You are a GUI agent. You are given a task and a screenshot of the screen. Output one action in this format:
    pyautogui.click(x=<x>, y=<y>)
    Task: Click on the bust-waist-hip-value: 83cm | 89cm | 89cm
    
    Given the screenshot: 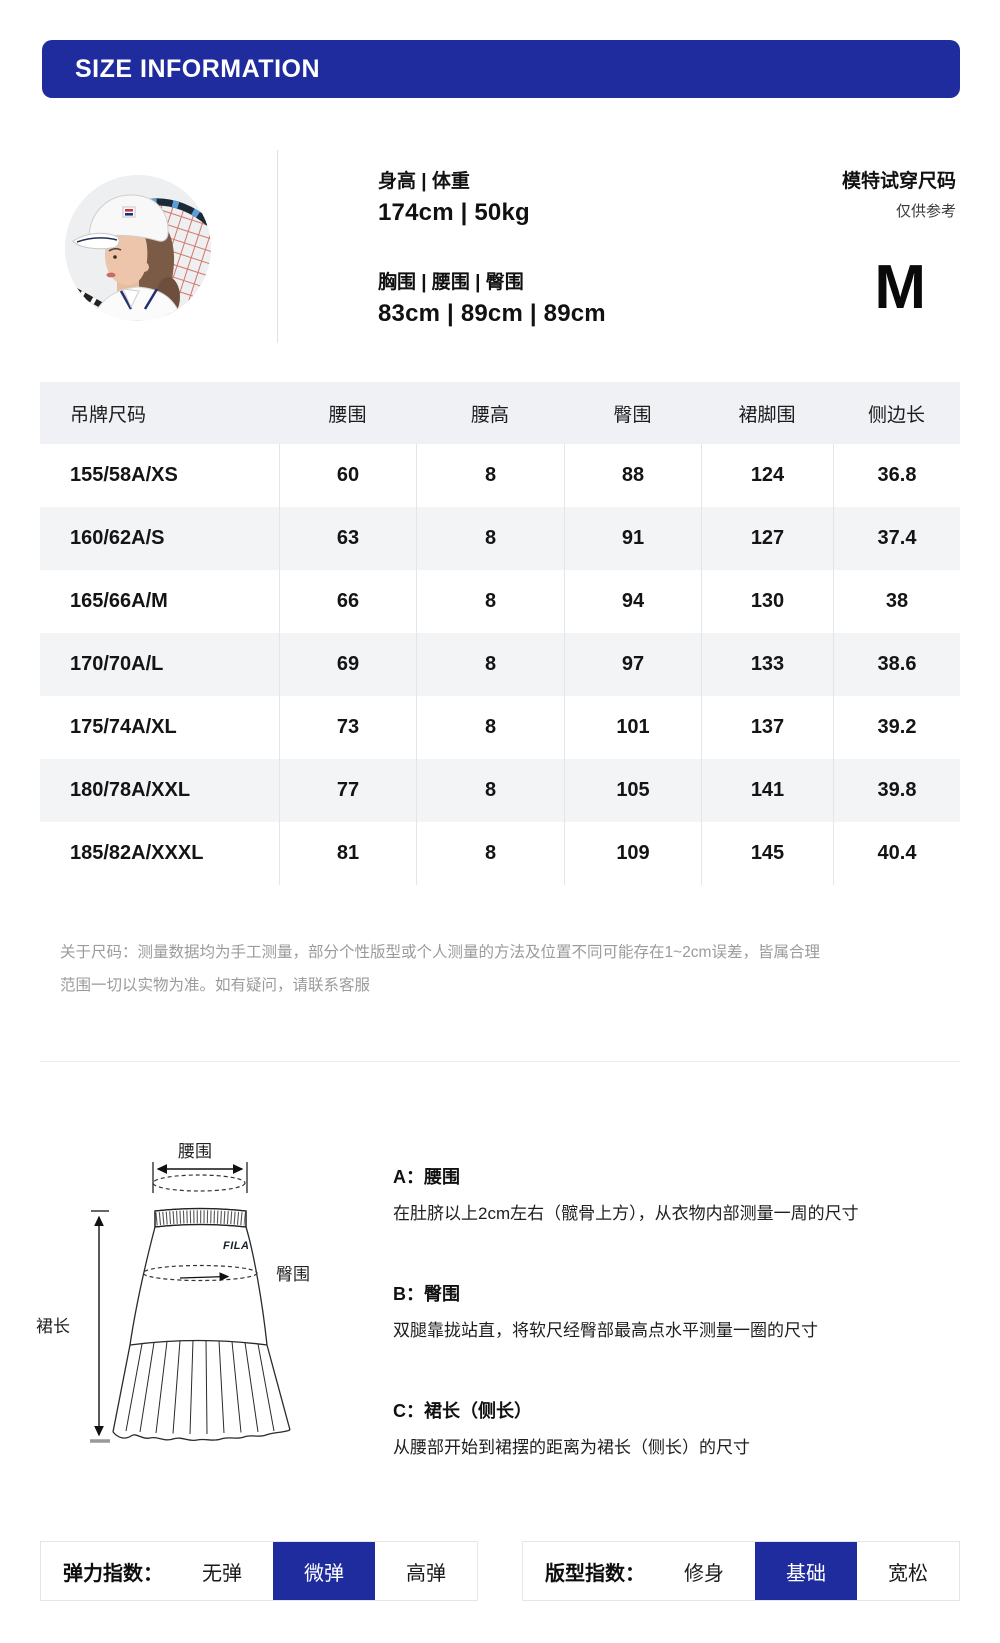 What is the action you would take?
    pyautogui.click(x=492, y=313)
    